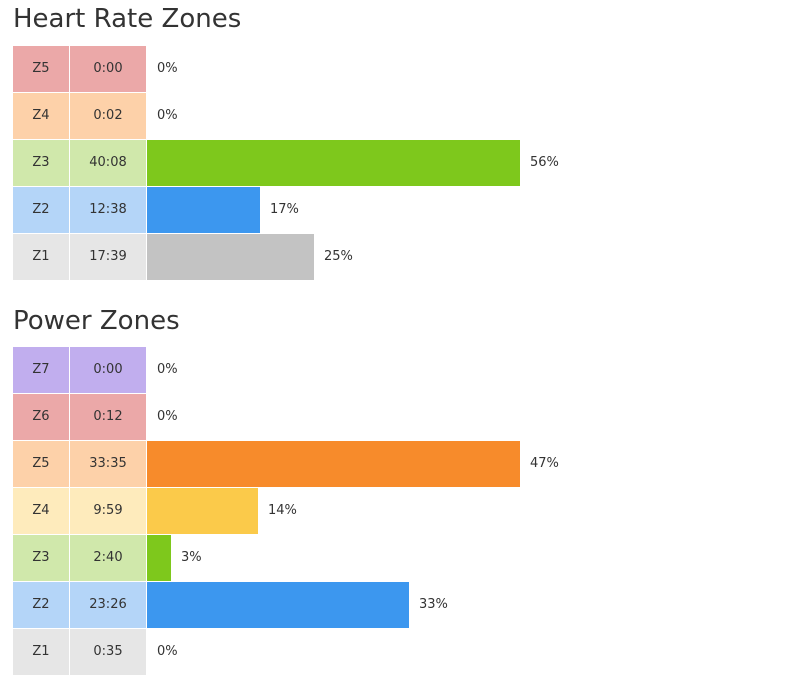 This screenshot has width=793, height=676. I want to click on zone-row: Z7 0:00 0%, so click(393, 370).